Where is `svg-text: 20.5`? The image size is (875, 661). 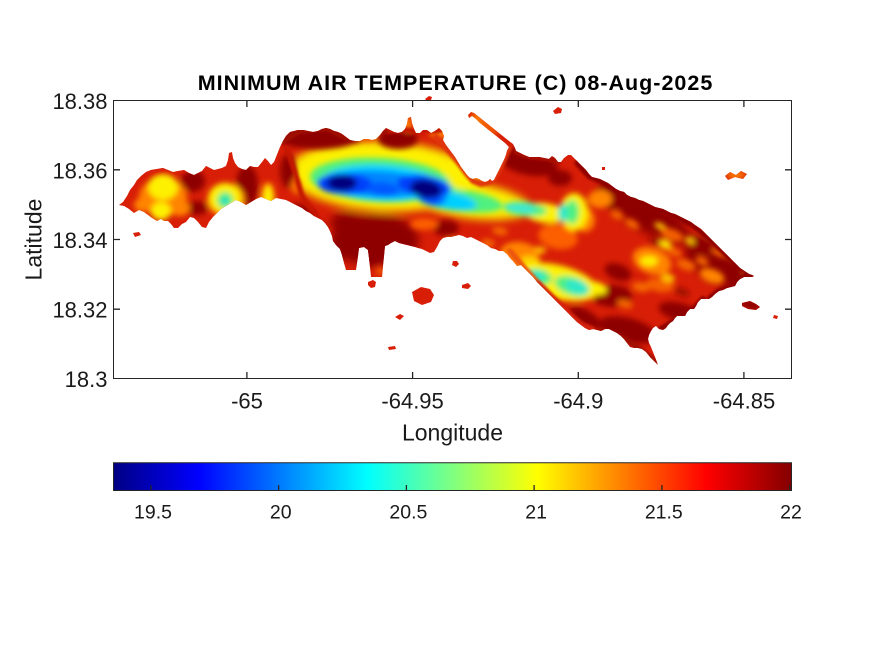
svg-text: 20.5 is located at coordinates (408, 512).